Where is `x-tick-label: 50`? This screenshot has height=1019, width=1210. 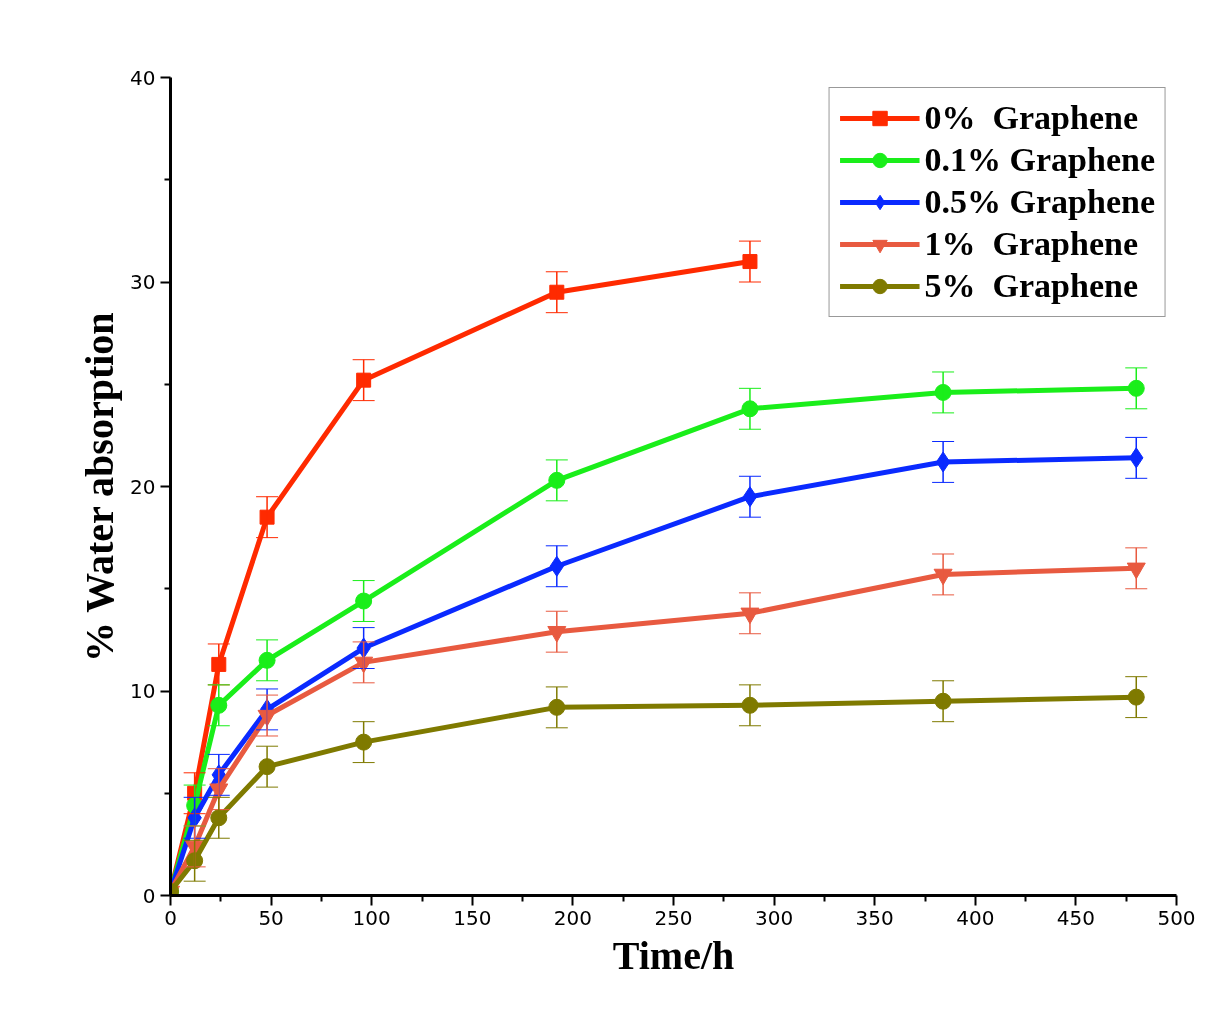 x-tick-label: 50 is located at coordinates (271, 917).